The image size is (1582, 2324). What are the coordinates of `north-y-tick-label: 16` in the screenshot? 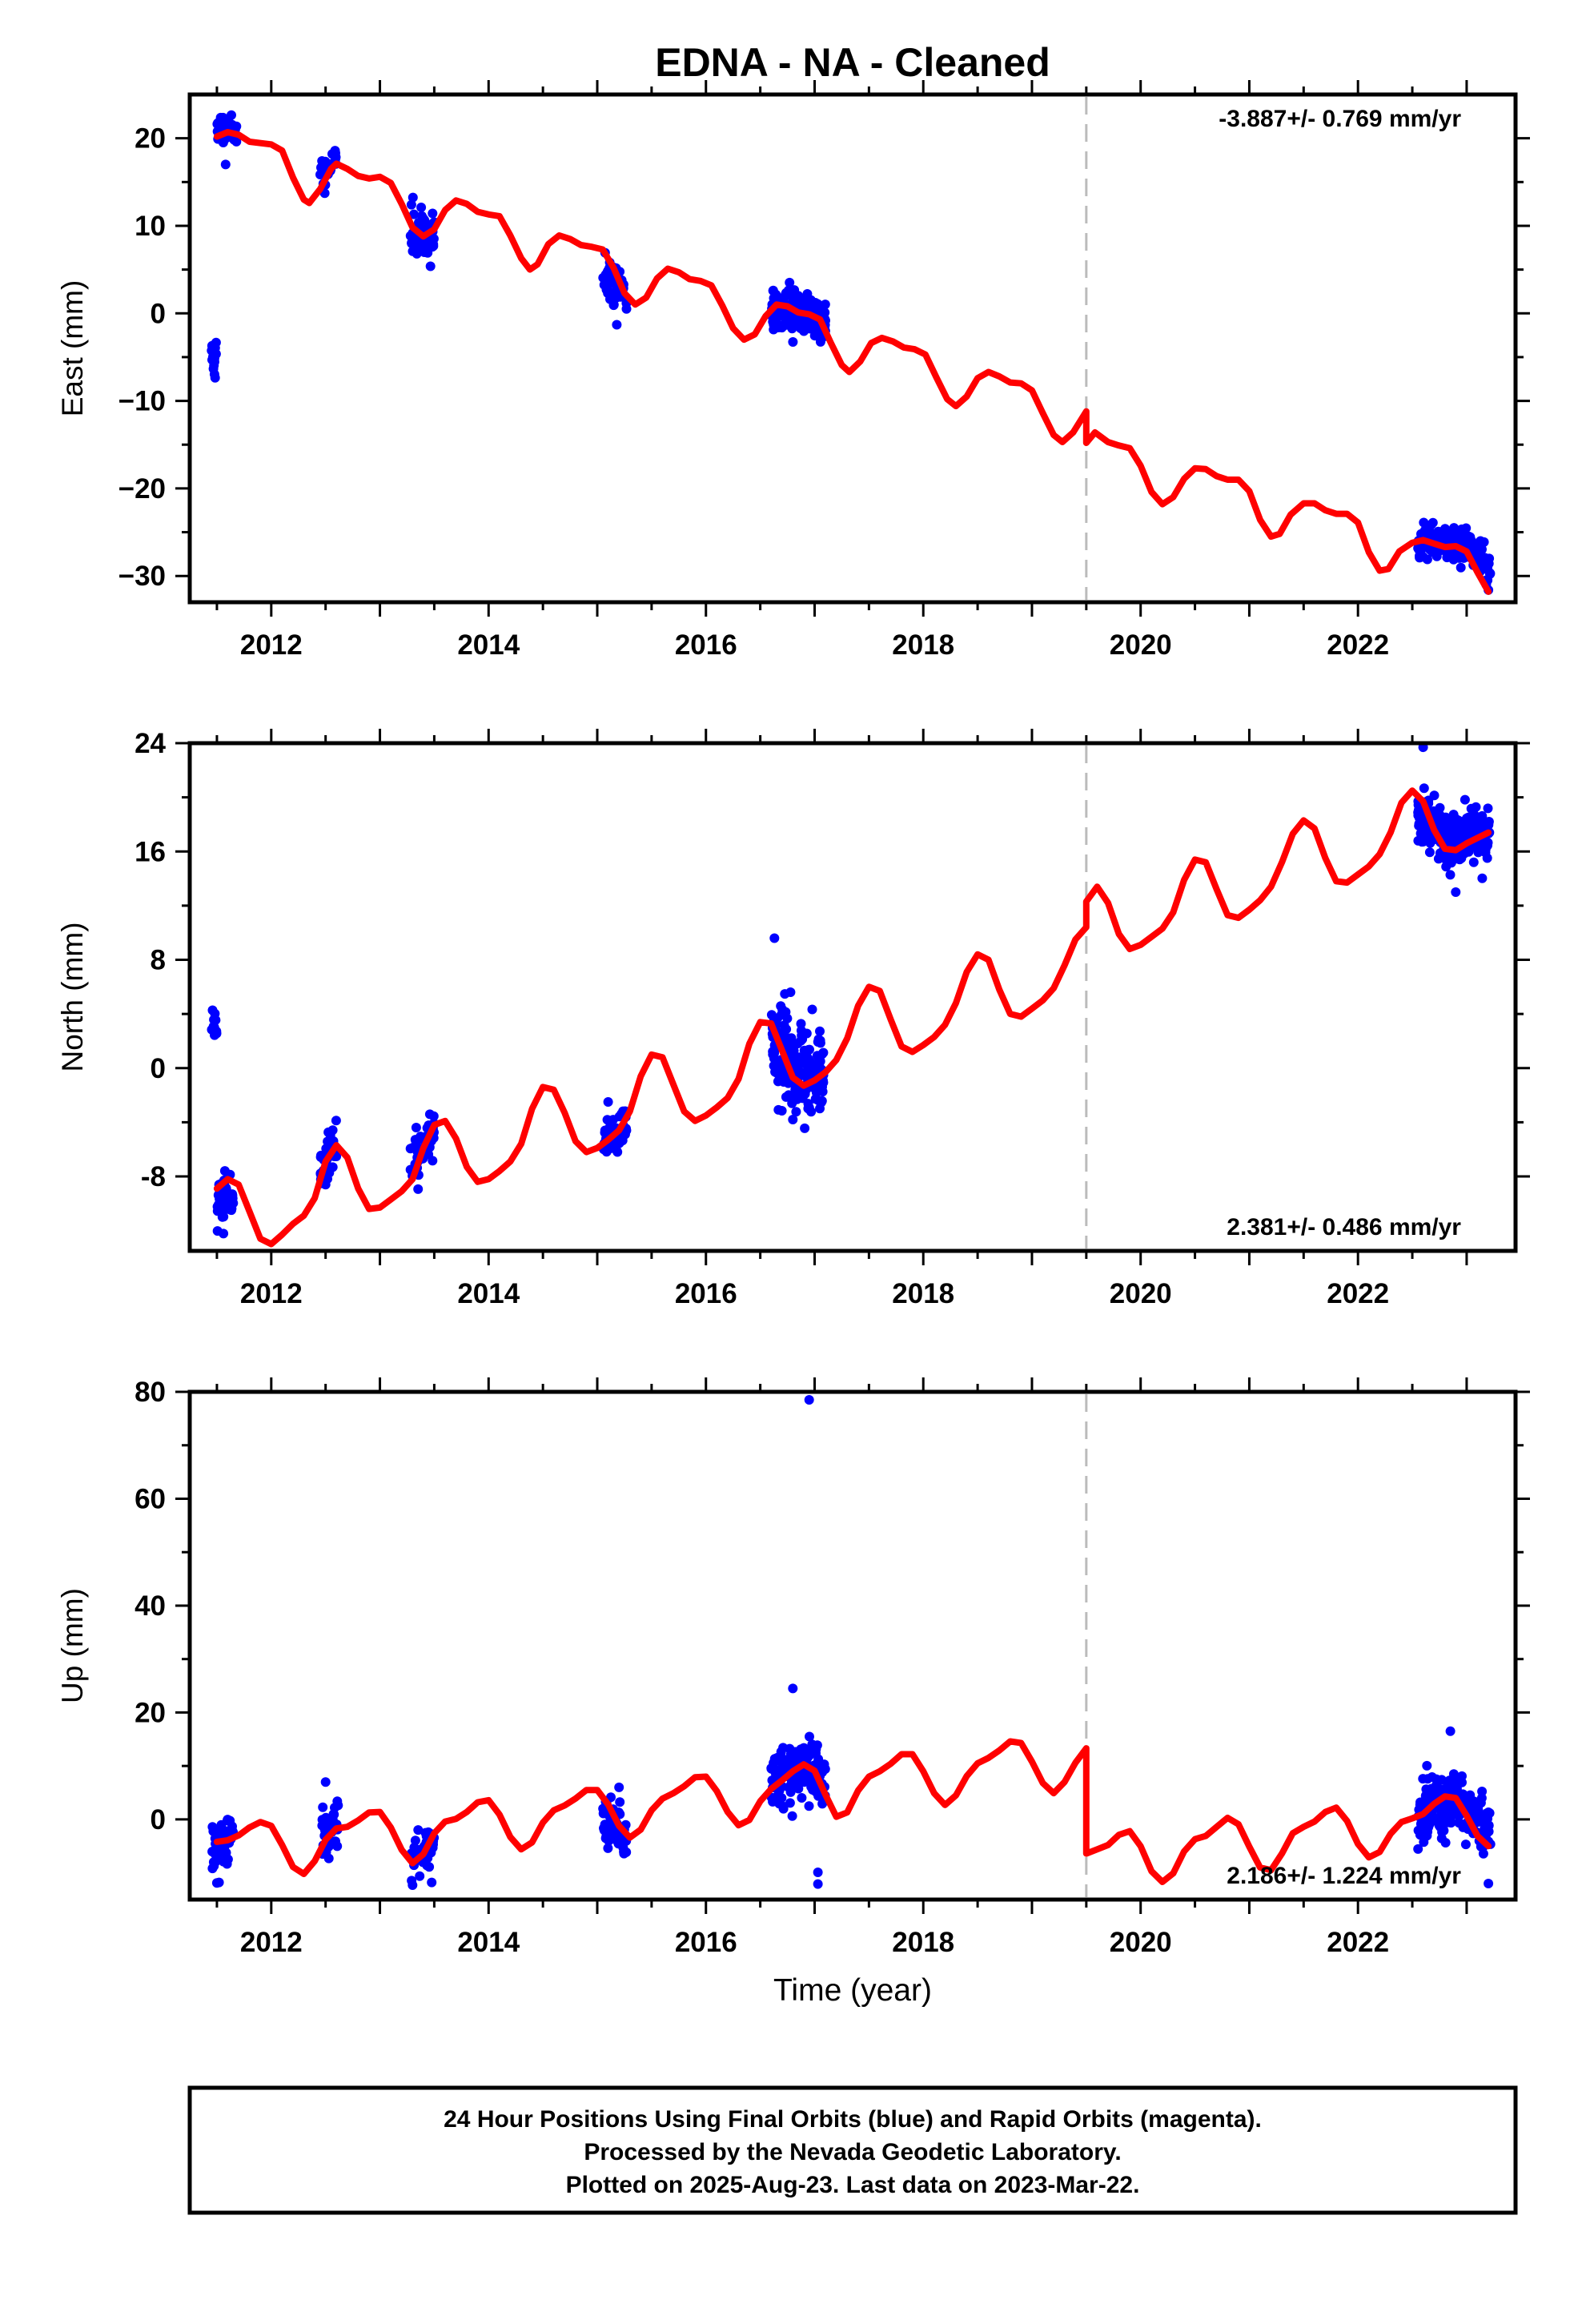 It's located at (151, 852).